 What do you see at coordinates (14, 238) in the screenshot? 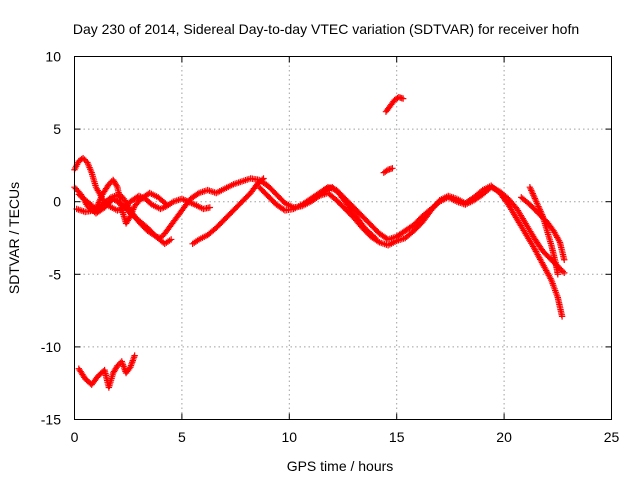
I see `y-axis-label: SDTVAR / TECUs` at bounding box center [14, 238].